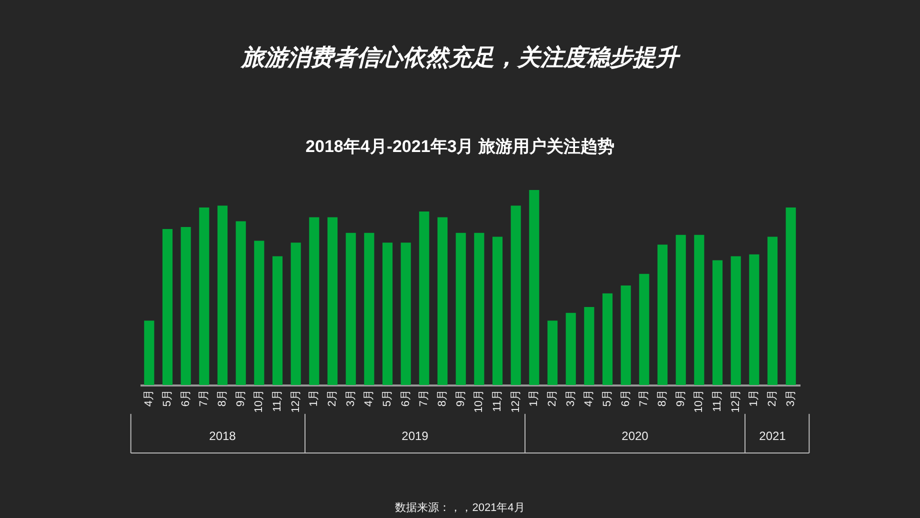 The height and width of the screenshot is (518, 920). What do you see at coordinates (460, 57) in the screenshot?
I see `chart-title: 旅游消费者信心依然充足，关注度稳步提升` at bounding box center [460, 57].